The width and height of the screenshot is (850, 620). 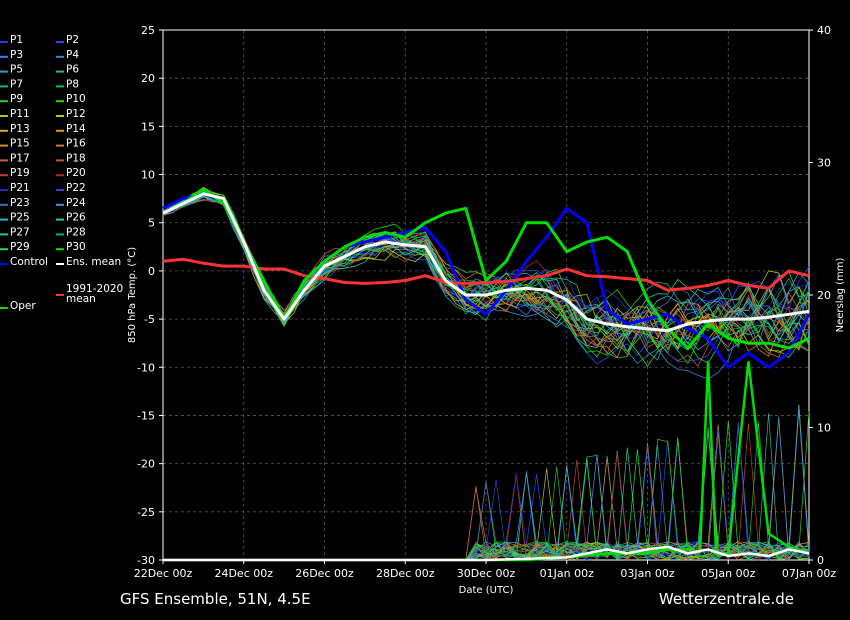 I want to click on legend-item-p15: P15, so click(x=15, y=144).